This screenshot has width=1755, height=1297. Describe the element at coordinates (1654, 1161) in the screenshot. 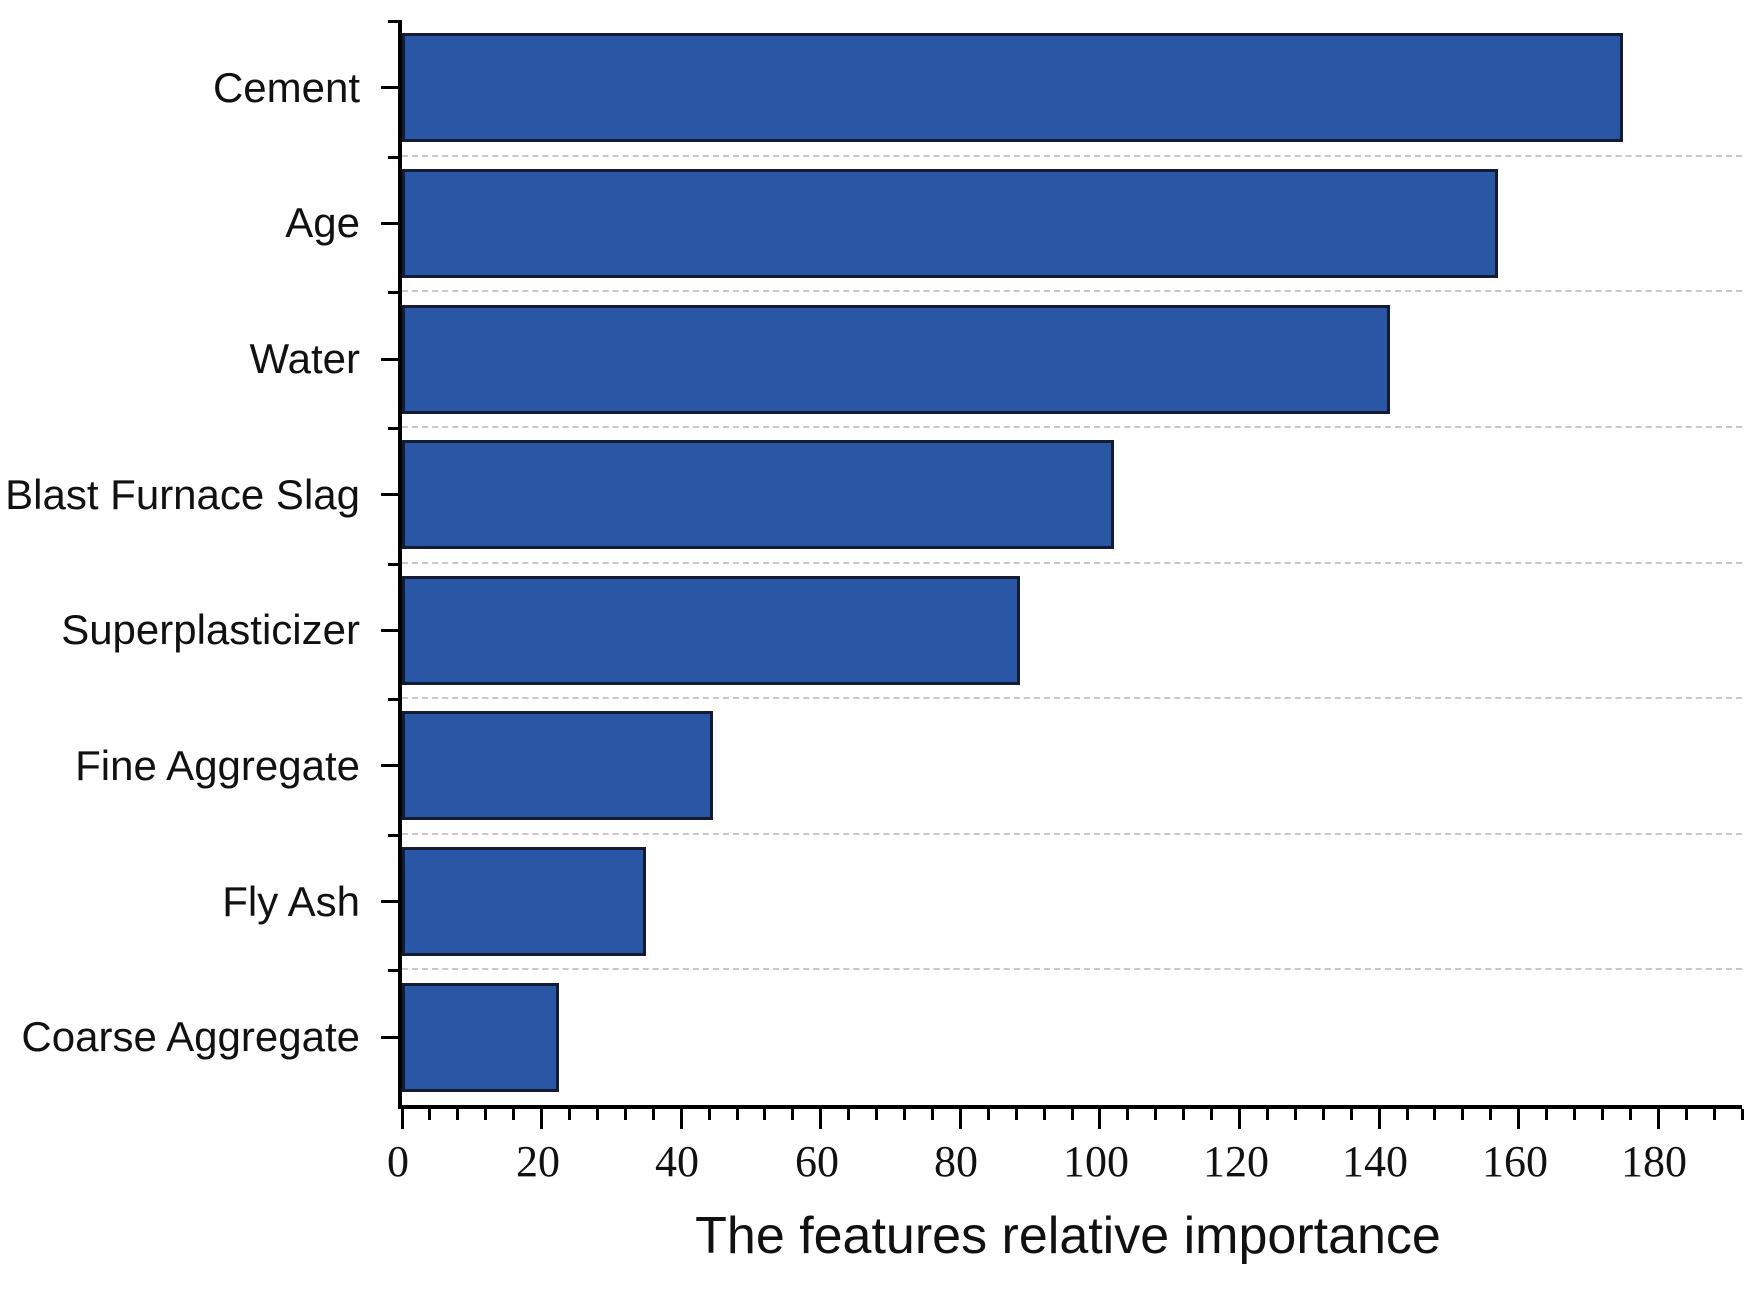

I see `x-tick-label: 180` at that location.